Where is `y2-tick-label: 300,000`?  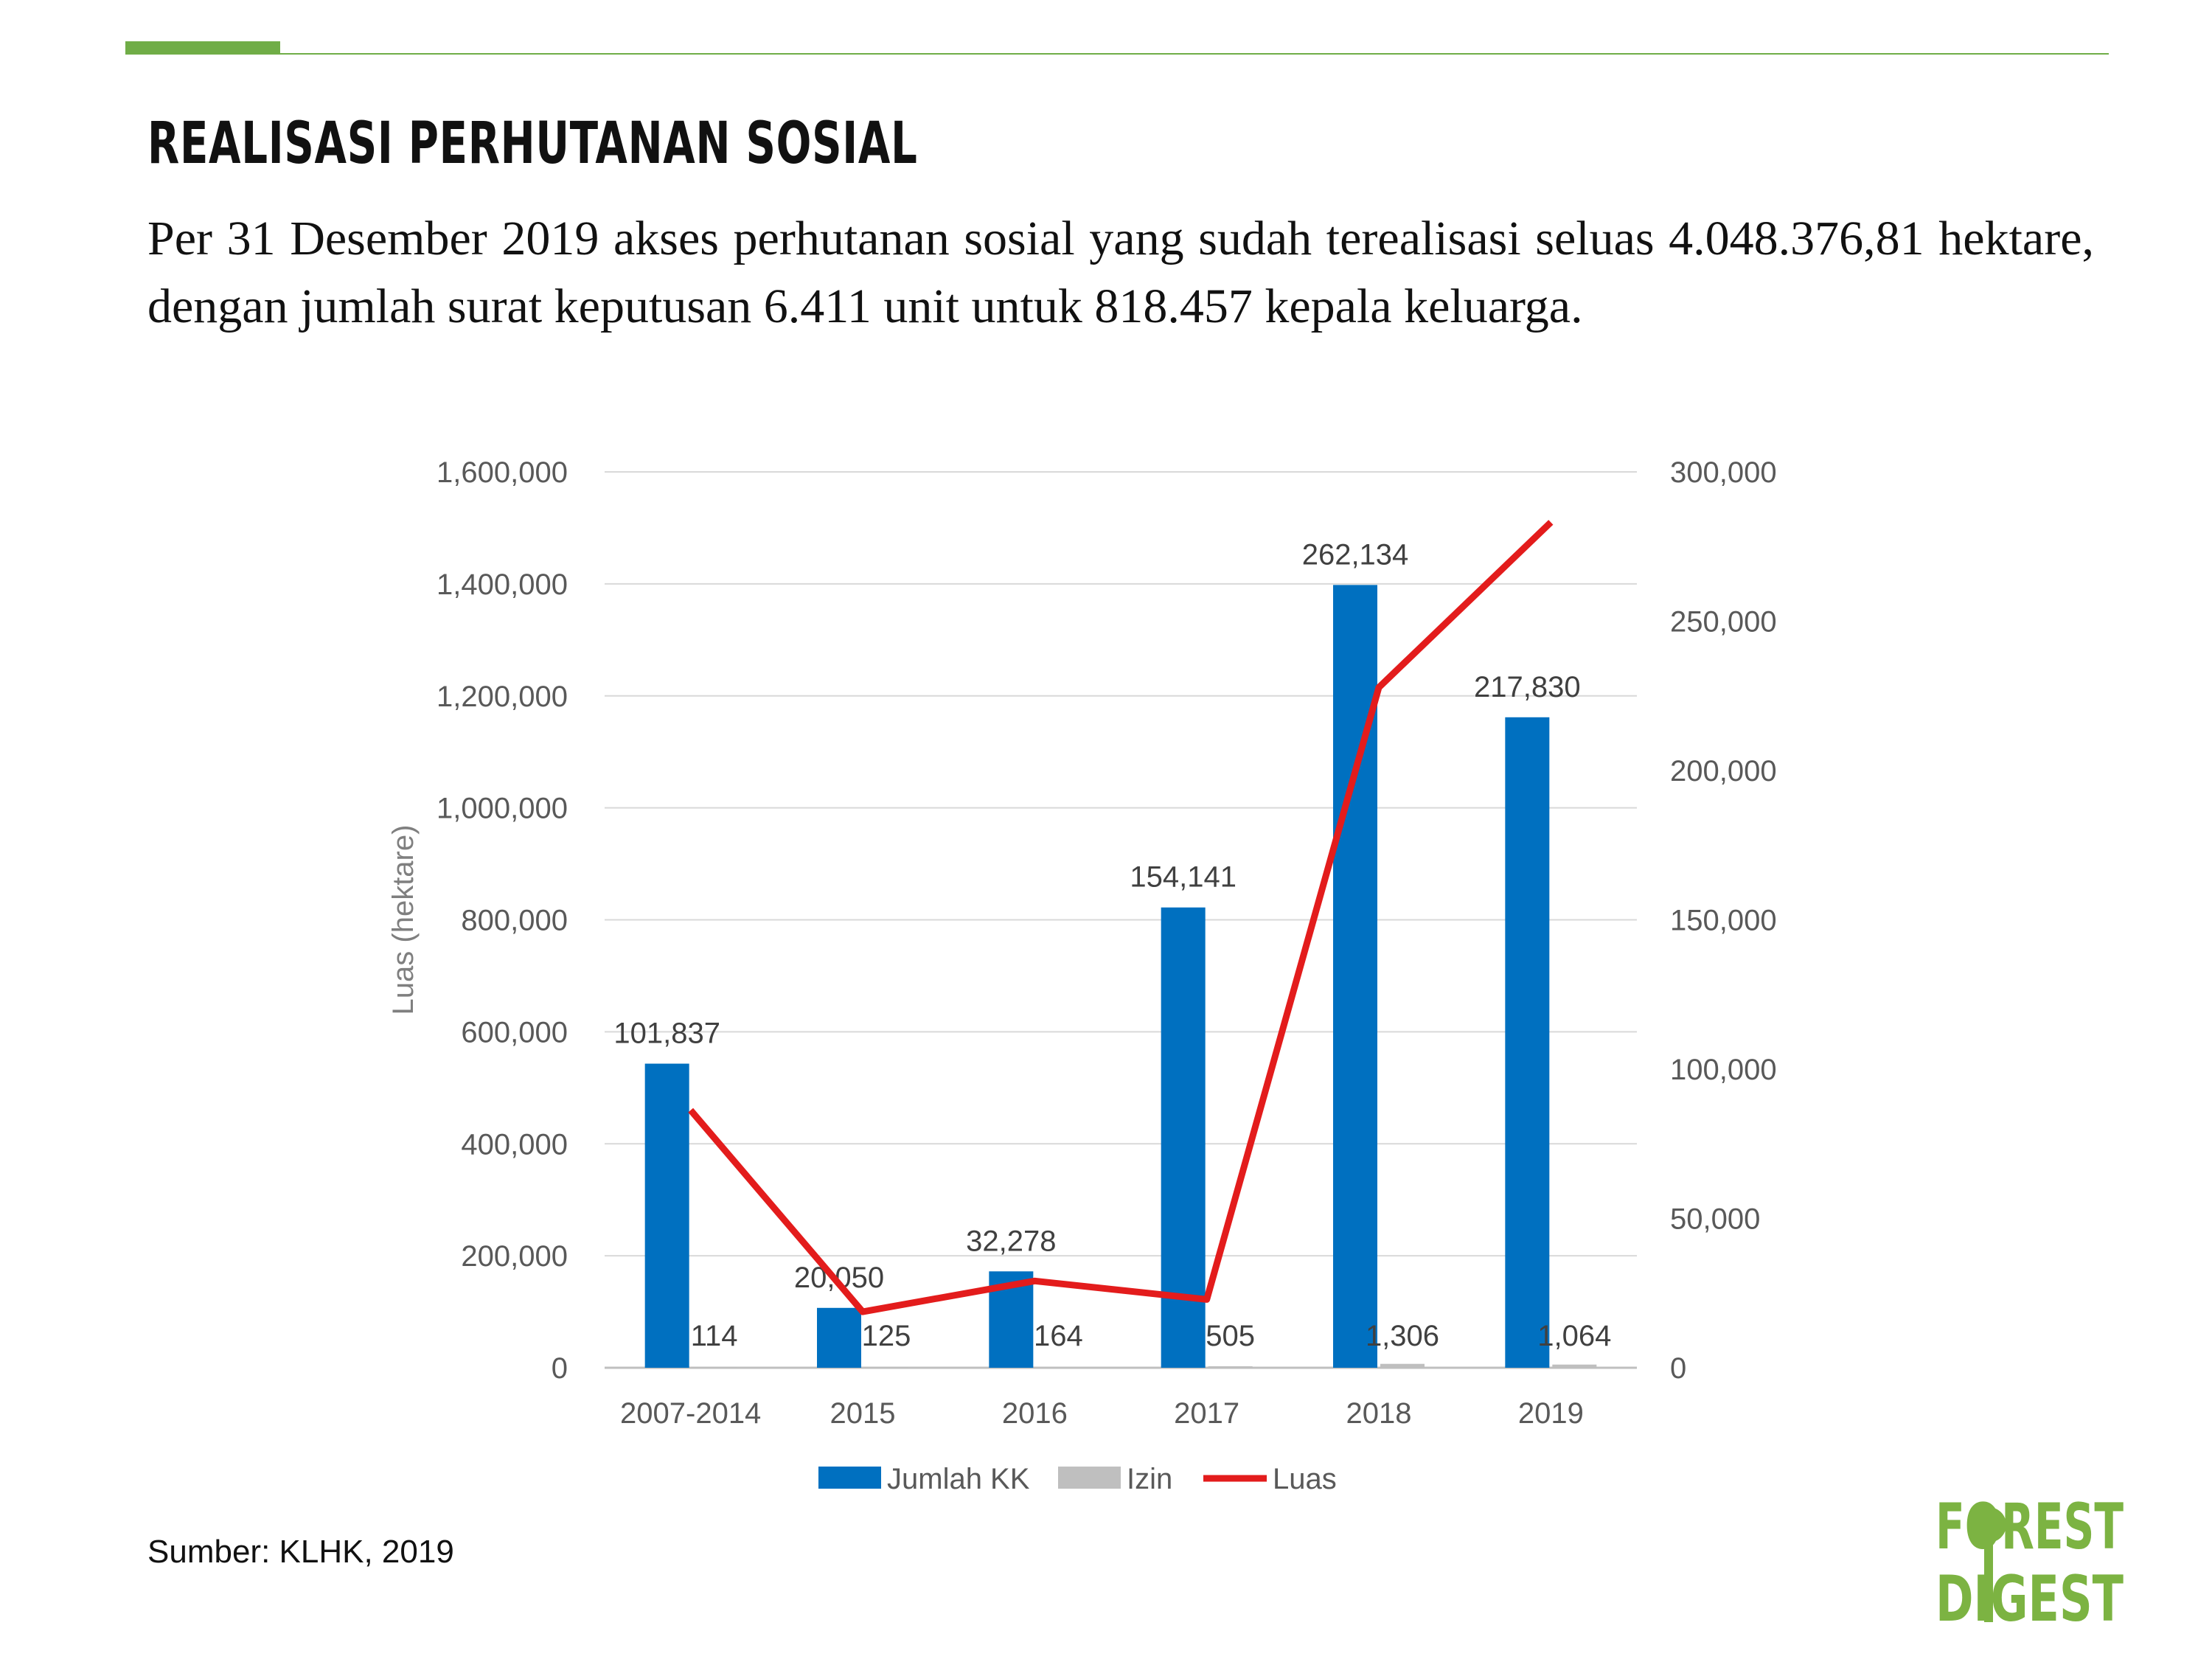
y2-tick-label: 300,000 is located at coordinates (1723, 472).